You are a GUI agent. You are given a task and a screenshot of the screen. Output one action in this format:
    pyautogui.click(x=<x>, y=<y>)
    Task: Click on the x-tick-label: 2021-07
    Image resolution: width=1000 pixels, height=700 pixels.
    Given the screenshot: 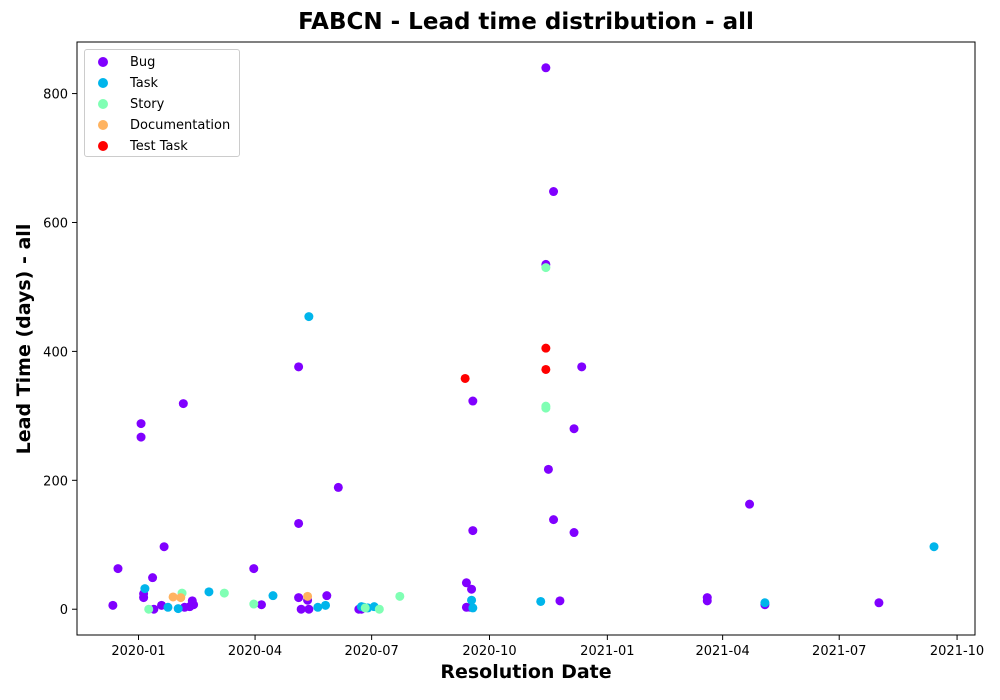 What is the action you would take?
    pyautogui.click(x=839, y=651)
    